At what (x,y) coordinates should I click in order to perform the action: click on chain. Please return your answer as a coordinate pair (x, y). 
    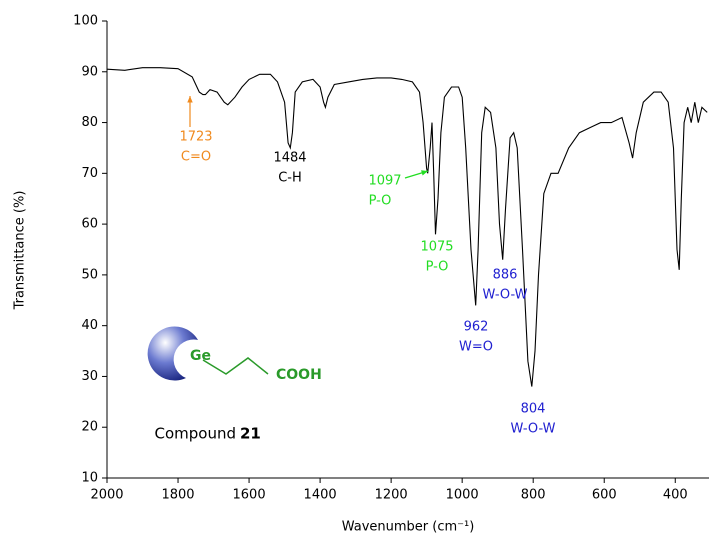
    Looking at the image, I should click on (235, 366).